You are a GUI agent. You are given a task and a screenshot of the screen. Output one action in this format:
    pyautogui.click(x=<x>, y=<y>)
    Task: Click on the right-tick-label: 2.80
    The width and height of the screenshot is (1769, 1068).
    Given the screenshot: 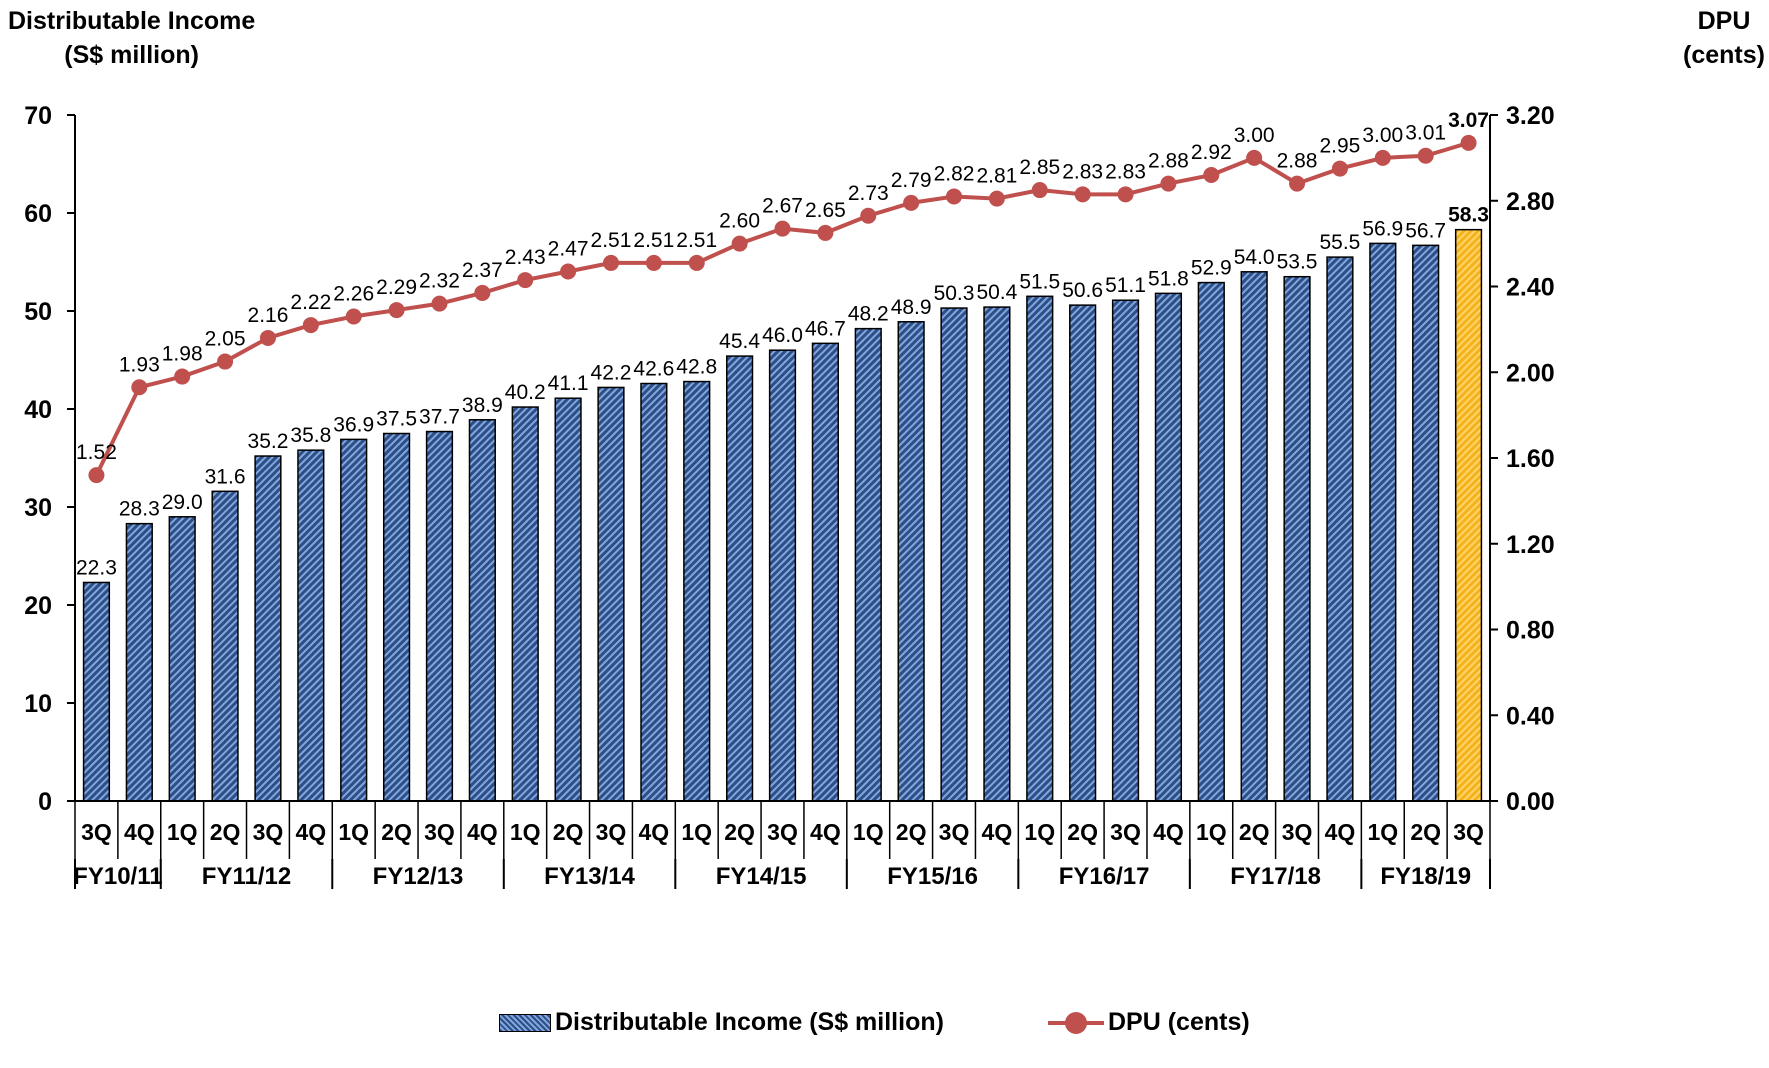 What is the action you would take?
    pyautogui.click(x=1530, y=202)
    